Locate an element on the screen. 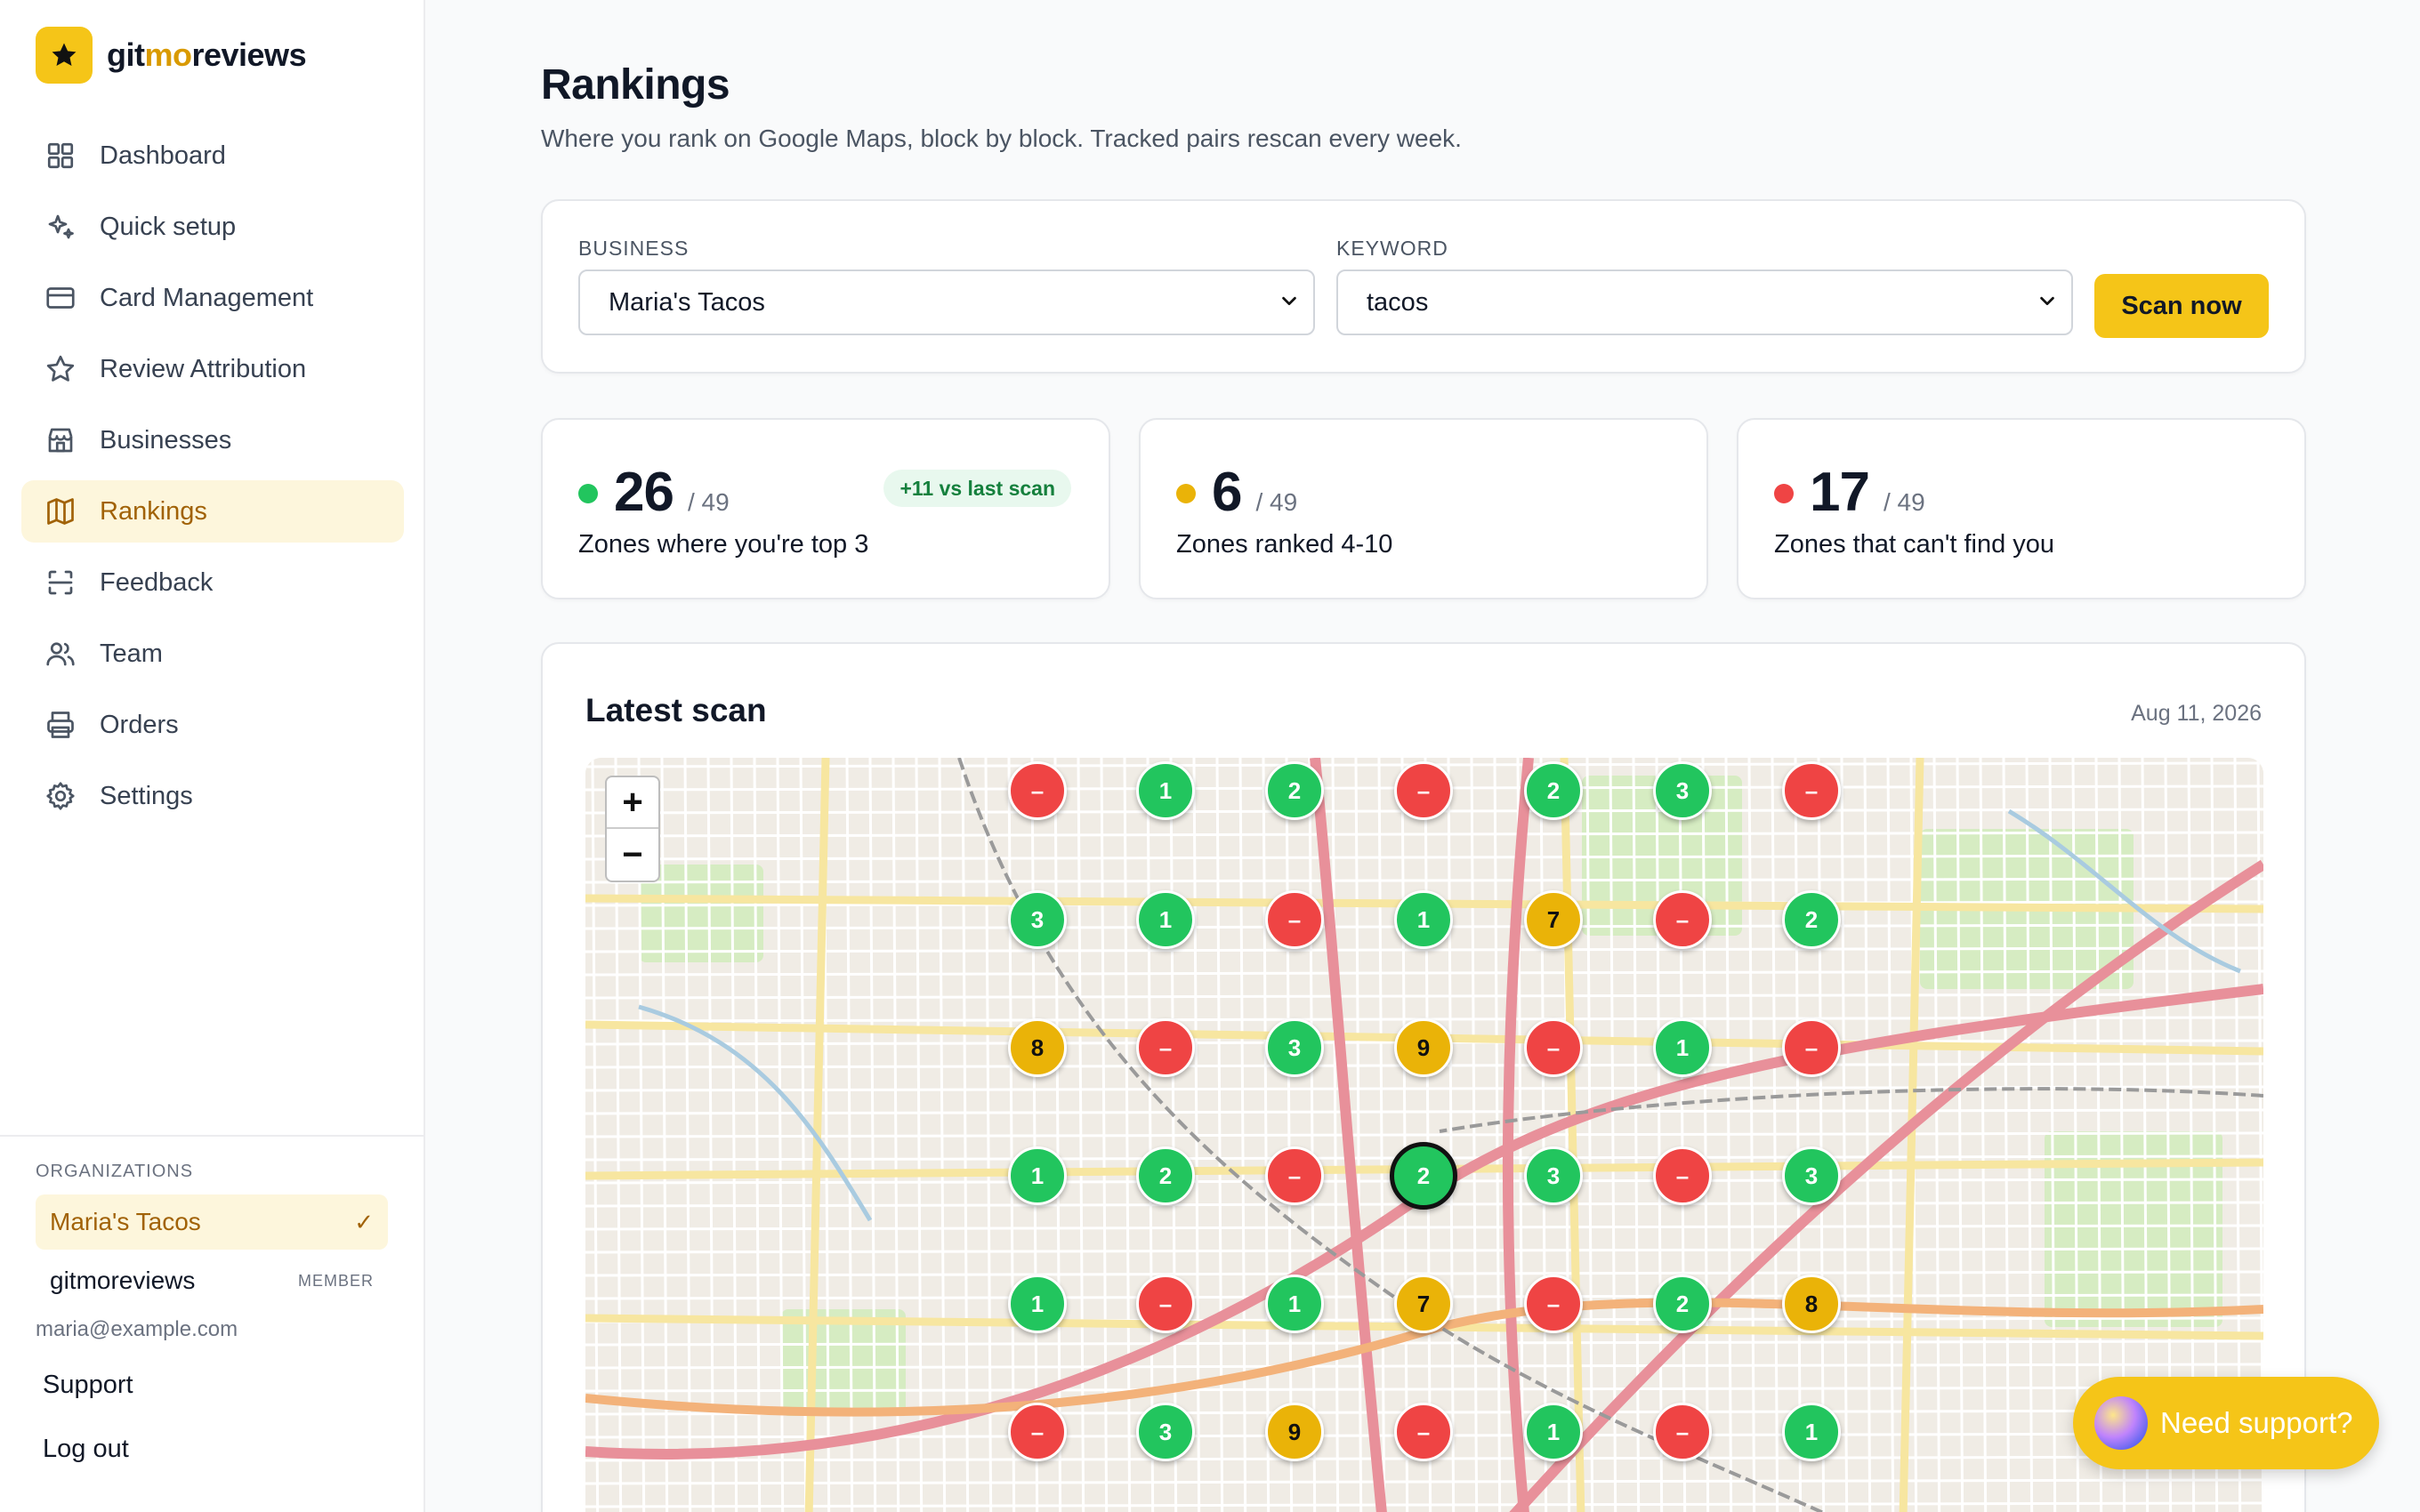  stat-label: Zones where you're top 3 is located at coordinates (723, 544).